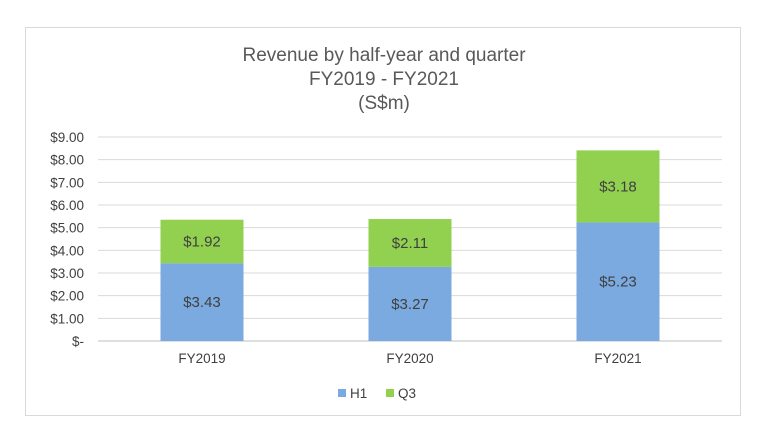 Image resolution: width=768 pixels, height=444 pixels. What do you see at coordinates (390, 393) in the screenshot?
I see `legend-swatch-q3` at bounding box center [390, 393].